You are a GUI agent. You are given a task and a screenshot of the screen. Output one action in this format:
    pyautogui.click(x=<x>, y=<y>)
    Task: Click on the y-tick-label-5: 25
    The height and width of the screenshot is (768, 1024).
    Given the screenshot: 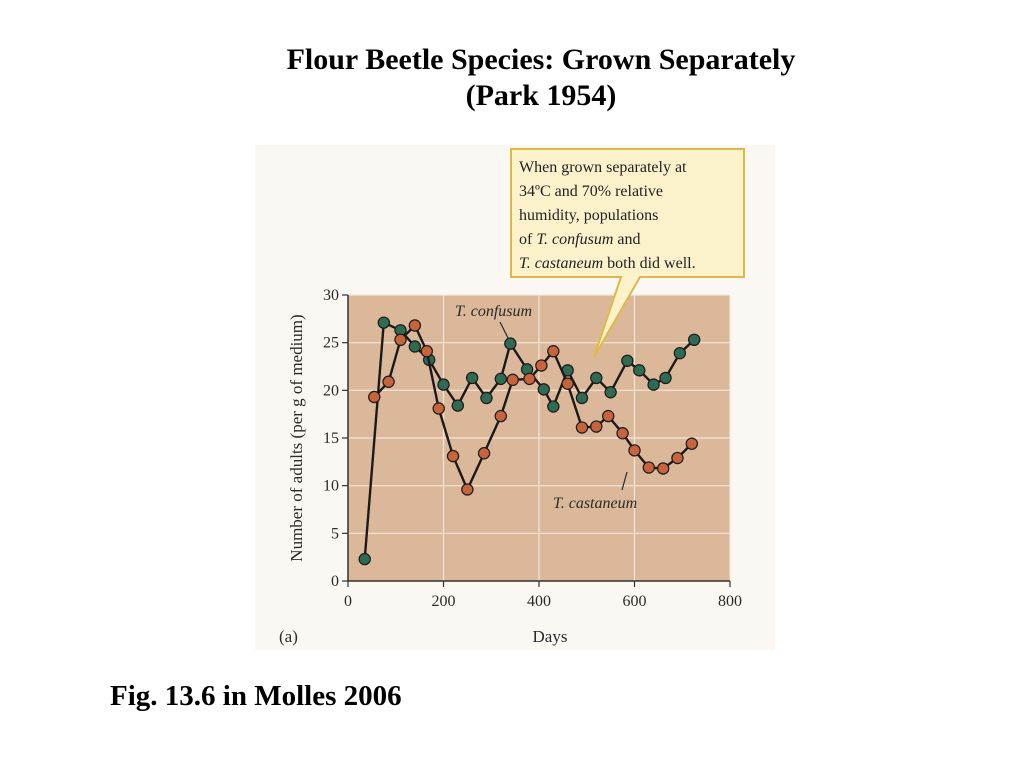 What is the action you would take?
    pyautogui.click(x=331, y=343)
    